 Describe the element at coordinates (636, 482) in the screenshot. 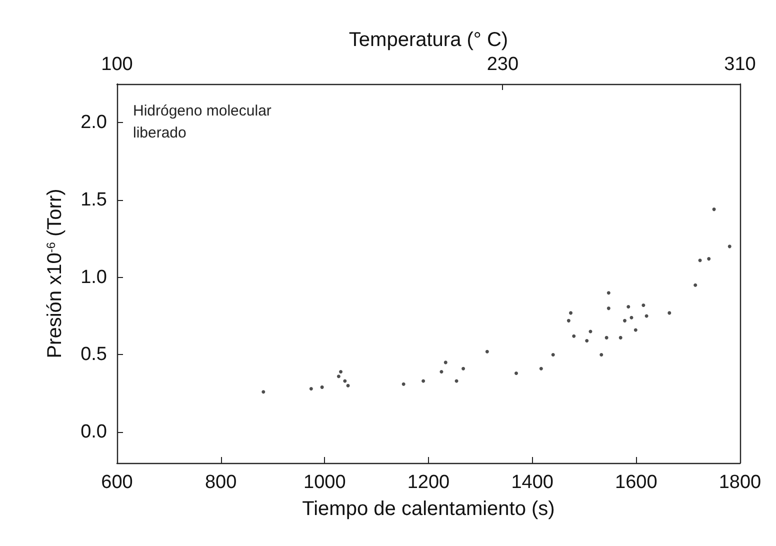

I see `x-tick-label: 1600` at that location.